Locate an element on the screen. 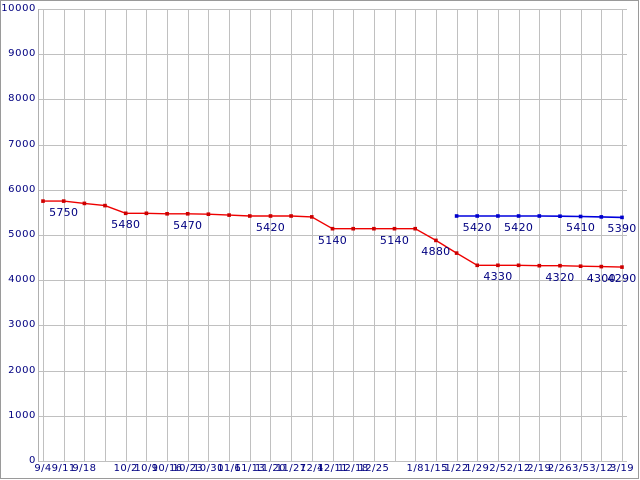 This screenshot has width=640, height=480. x-tick-label: 10/9 is located at coordinates (146, 468).